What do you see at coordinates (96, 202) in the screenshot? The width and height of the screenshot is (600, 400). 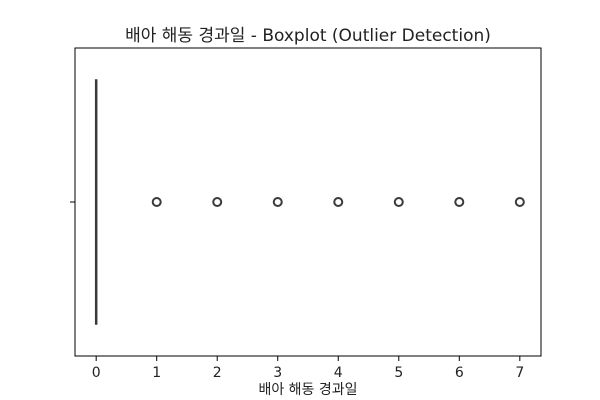 I see `box-group` at bounding box center [96, 202].